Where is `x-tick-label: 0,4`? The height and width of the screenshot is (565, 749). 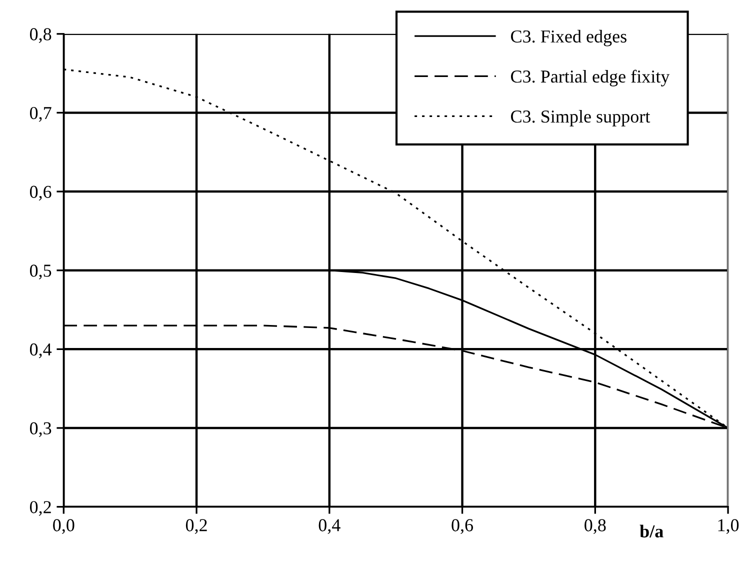 x-tick-label: 0,4 is located at coordinates (329, 526).